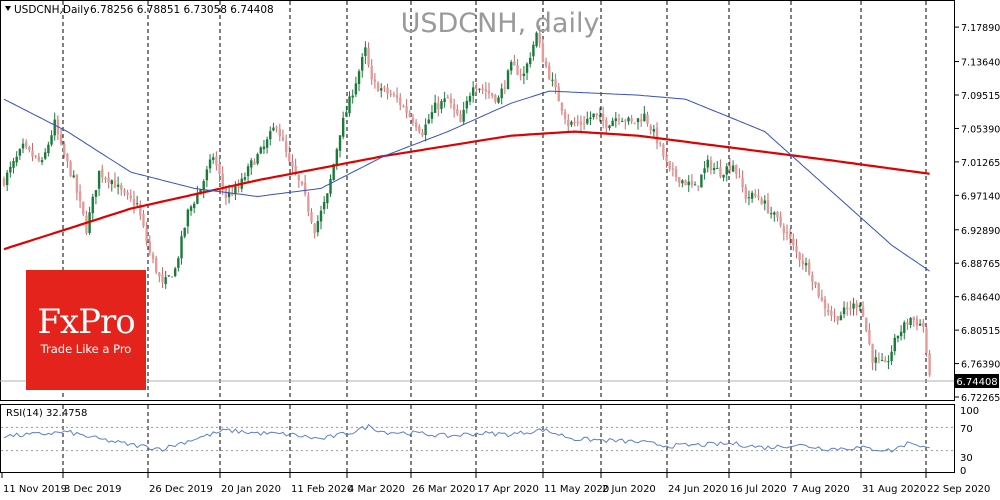 Image resolution: width=1000 pixels, height=500 pixels. I want to click on x-tick-label: 17 Apr 2020, so click(508, 489).